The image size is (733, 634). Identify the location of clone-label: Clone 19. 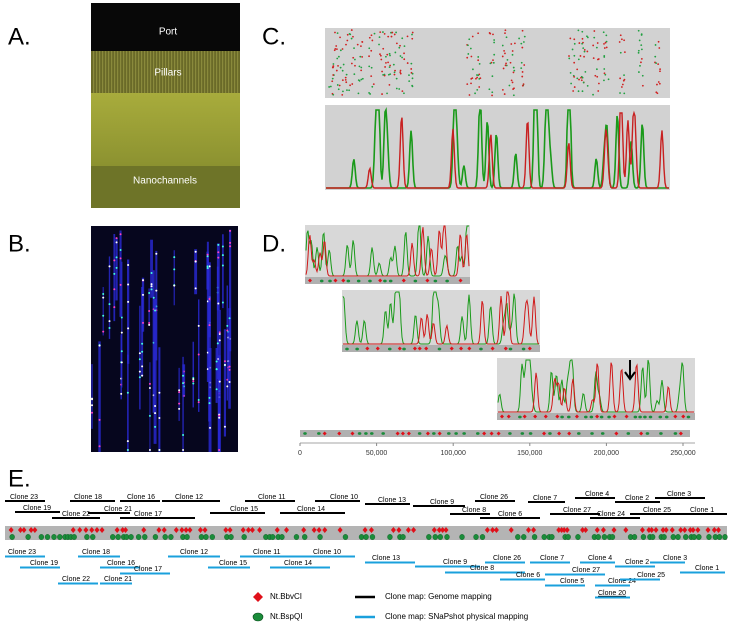
(44, 563).